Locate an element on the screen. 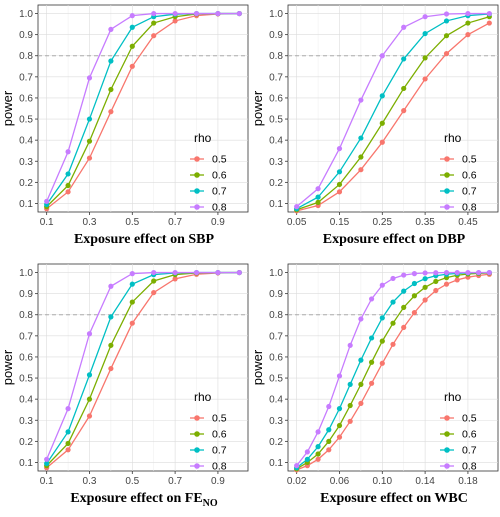  y-tick-label: 1.0 is located at coordinates (26, 14).